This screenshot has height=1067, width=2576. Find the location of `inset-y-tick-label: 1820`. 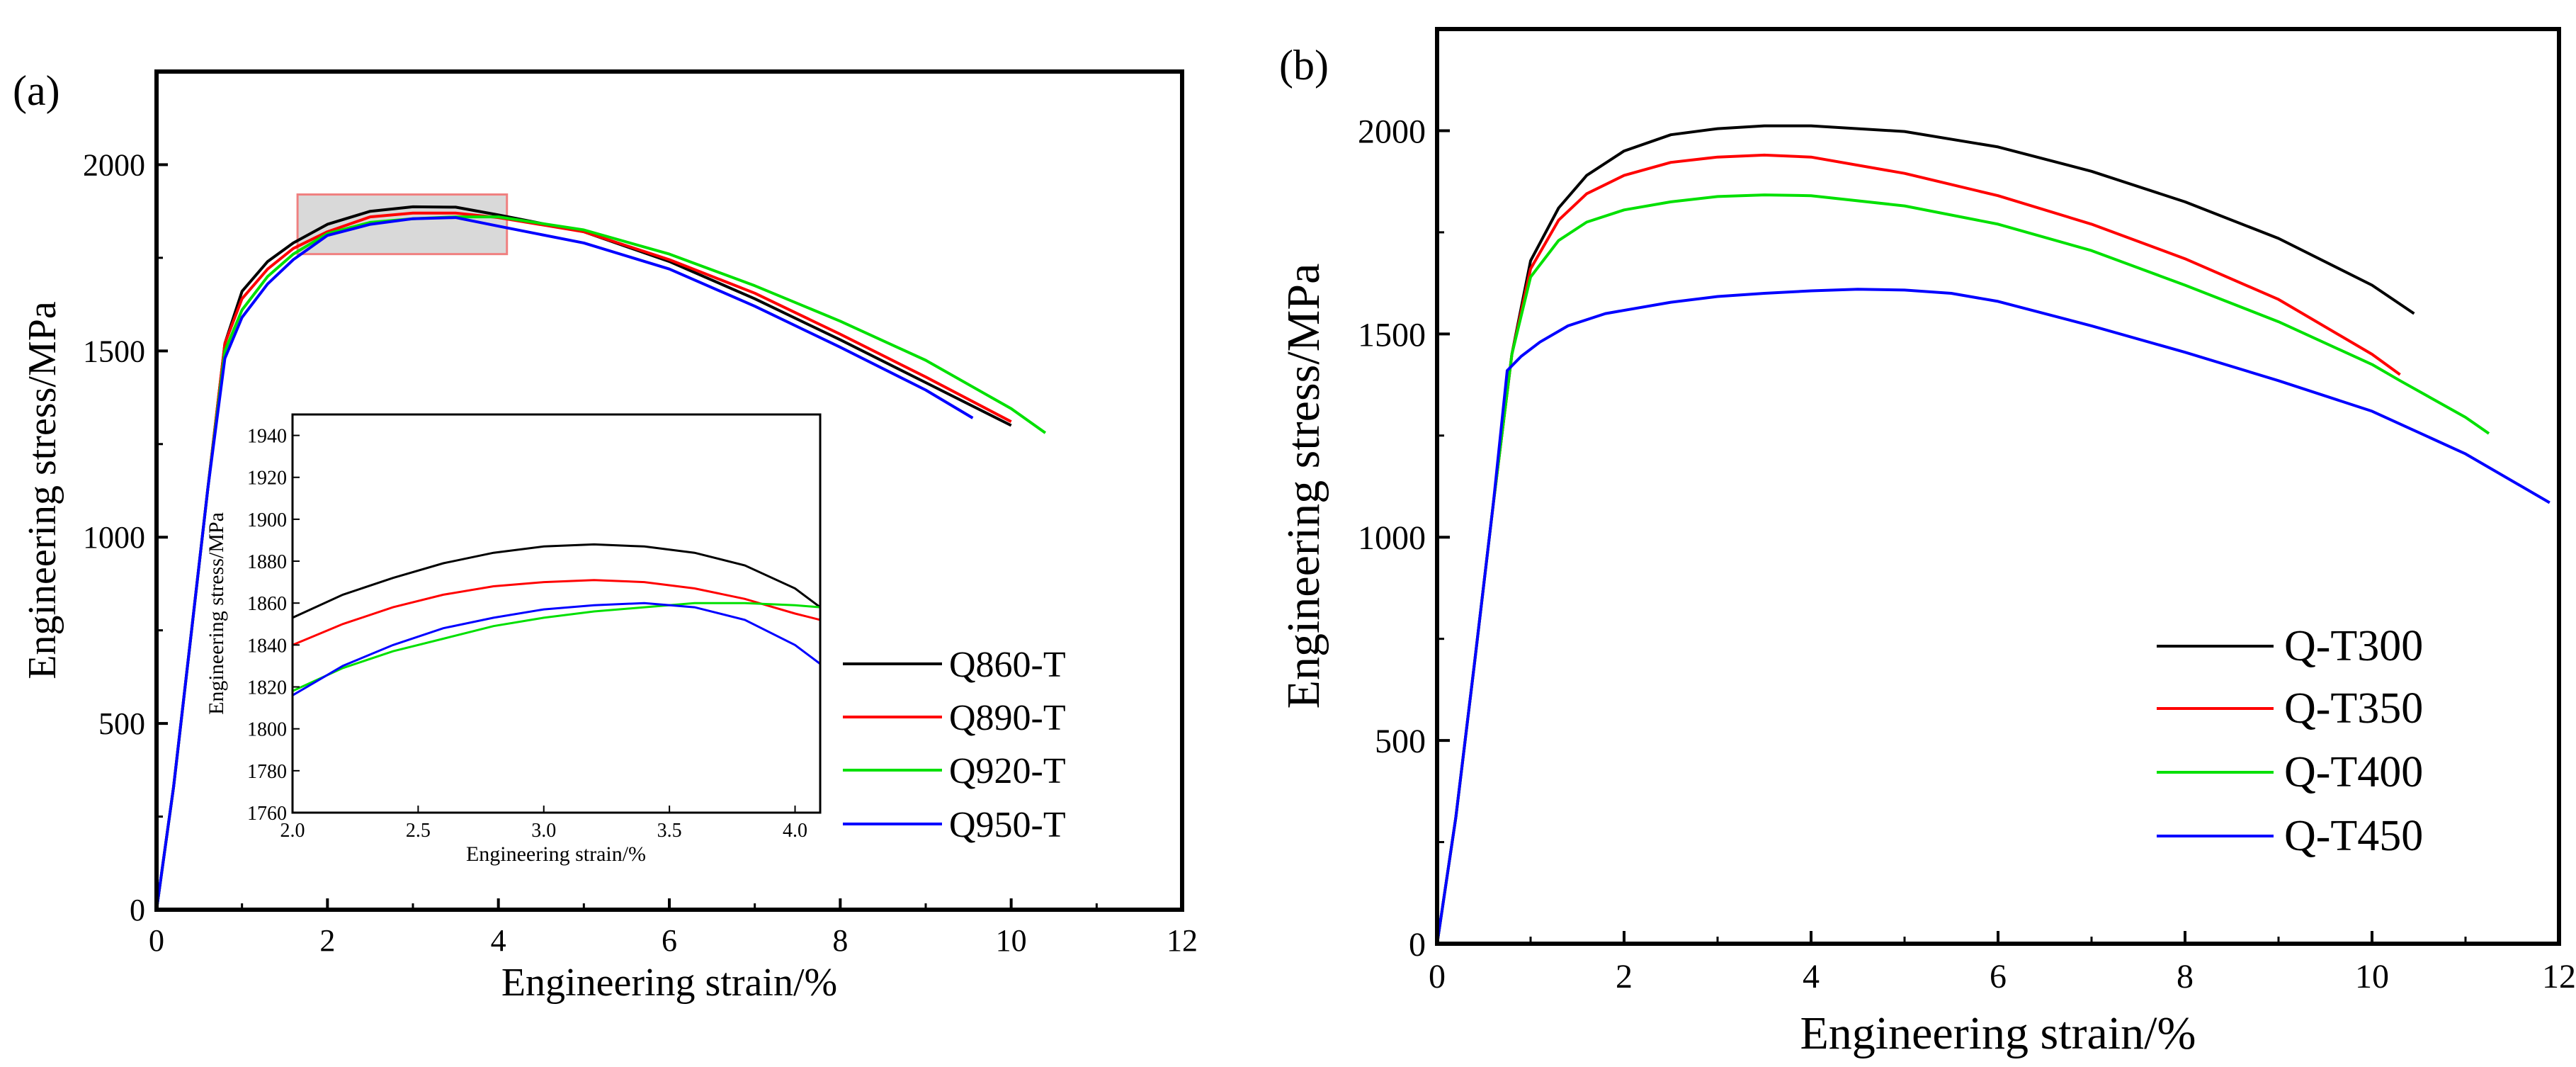

inset-y-tick-label: 1820 is located at coordinates (267, 688).